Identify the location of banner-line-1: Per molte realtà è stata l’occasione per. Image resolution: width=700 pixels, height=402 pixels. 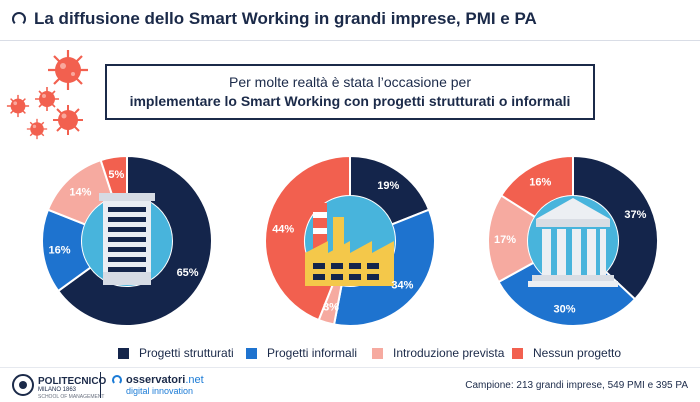
(349, 82).